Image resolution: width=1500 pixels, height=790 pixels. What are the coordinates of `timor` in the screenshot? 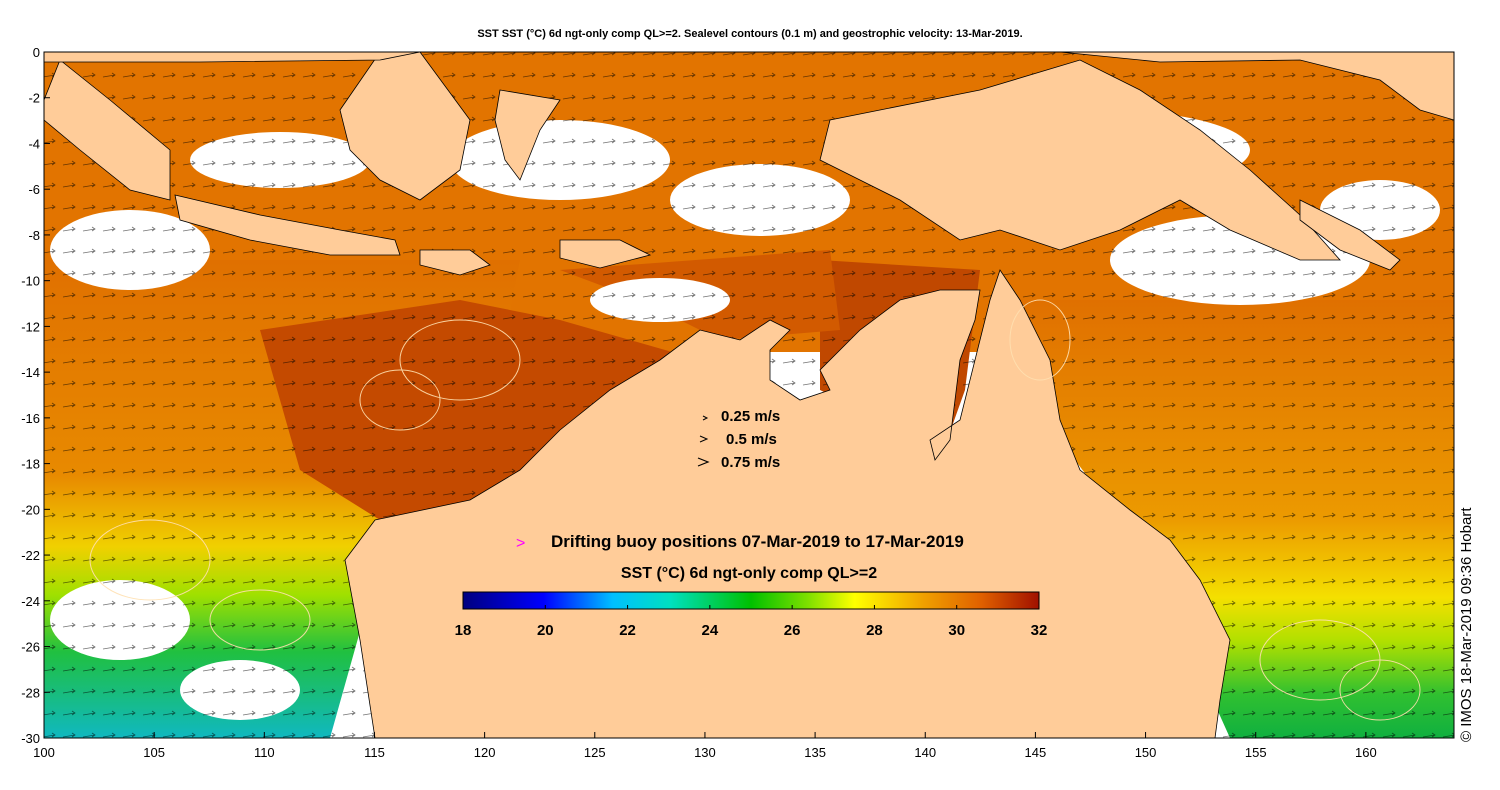 It's located at (605, 254).